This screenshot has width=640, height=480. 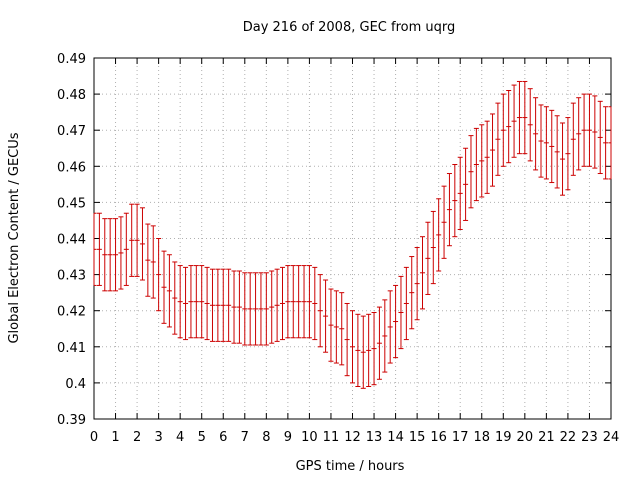 I want to click on x-tick-label: 12, so click(x=352, y=437).